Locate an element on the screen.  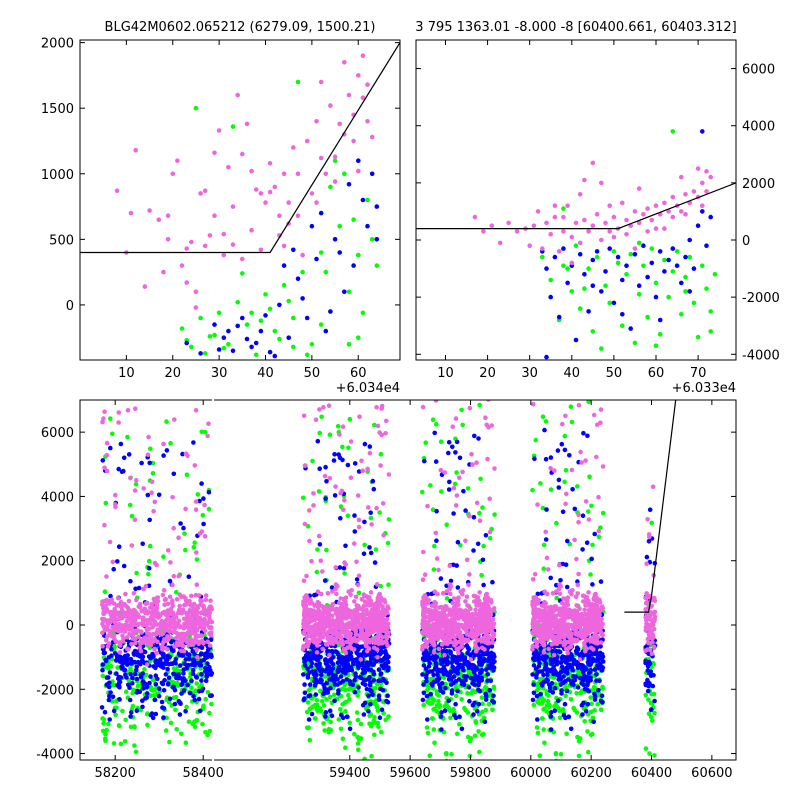
y-tick-label: 2000 is located at coordinates (57, 44).